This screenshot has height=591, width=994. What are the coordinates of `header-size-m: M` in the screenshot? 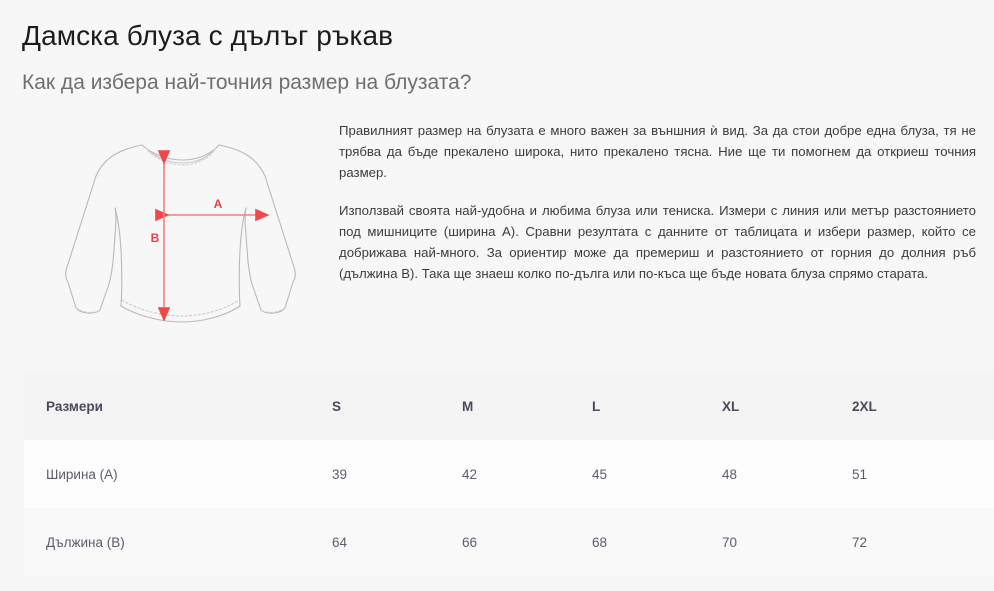 It's located at (468, 406).